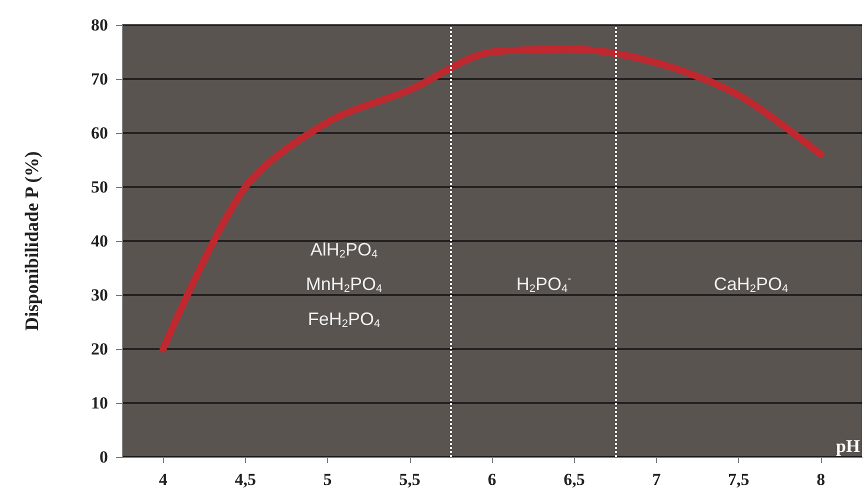 This screenshot has height=499, width=864. I want to click on y-tick-label: 70, so click(99, 79).